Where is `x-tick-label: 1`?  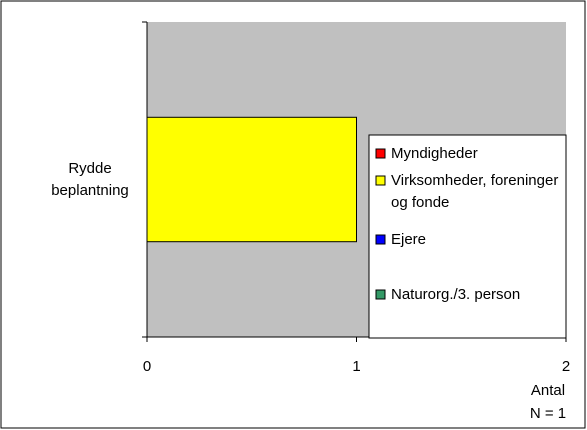
x-tick-label: 1 is located at coordinates (356, 366).